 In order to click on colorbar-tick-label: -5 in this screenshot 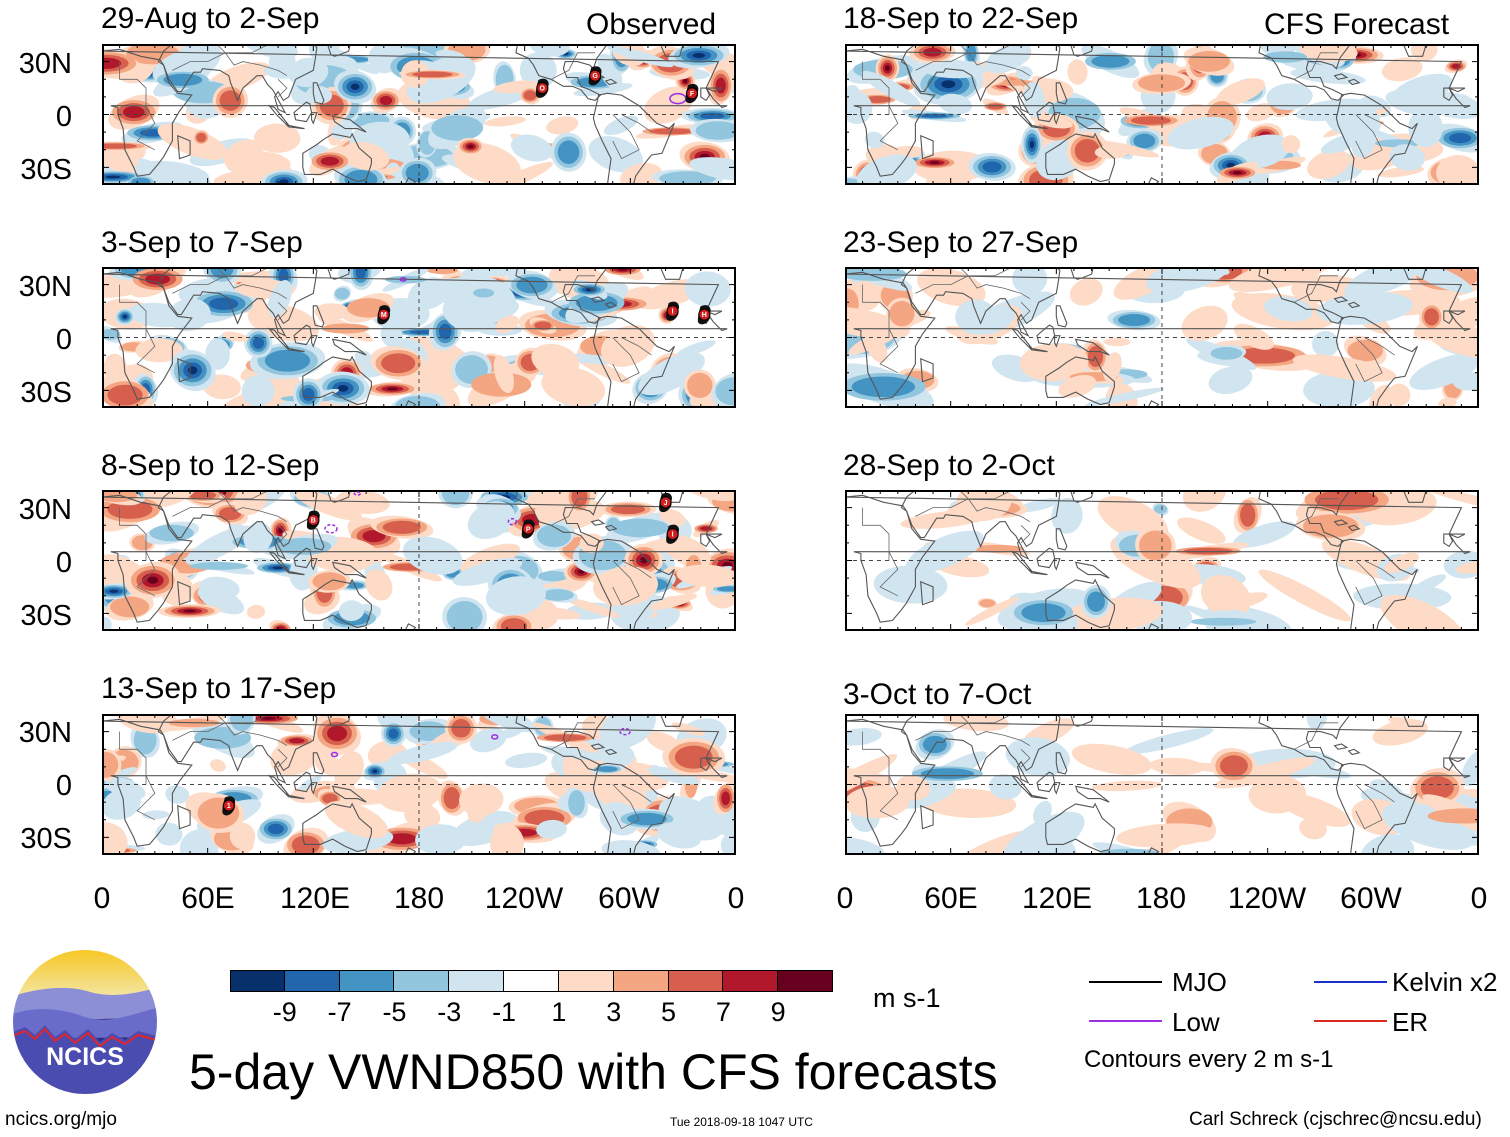, I will do `click(394, 1012)`.